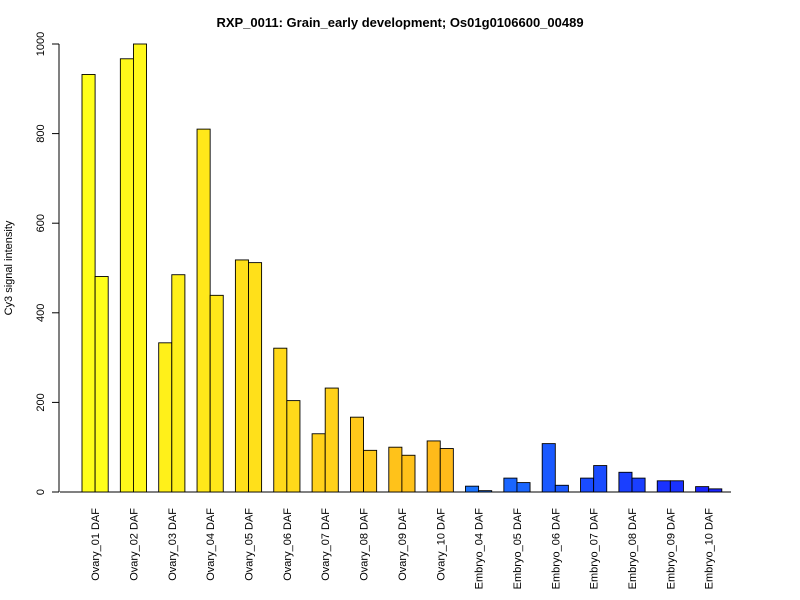 The width and height of the screenshot is (800, 600). What do you see at coordinates (134, 544) in the screenshot?
I see `x-tick-label: Ovary_02 DAF` at bounding box center [134, 544].